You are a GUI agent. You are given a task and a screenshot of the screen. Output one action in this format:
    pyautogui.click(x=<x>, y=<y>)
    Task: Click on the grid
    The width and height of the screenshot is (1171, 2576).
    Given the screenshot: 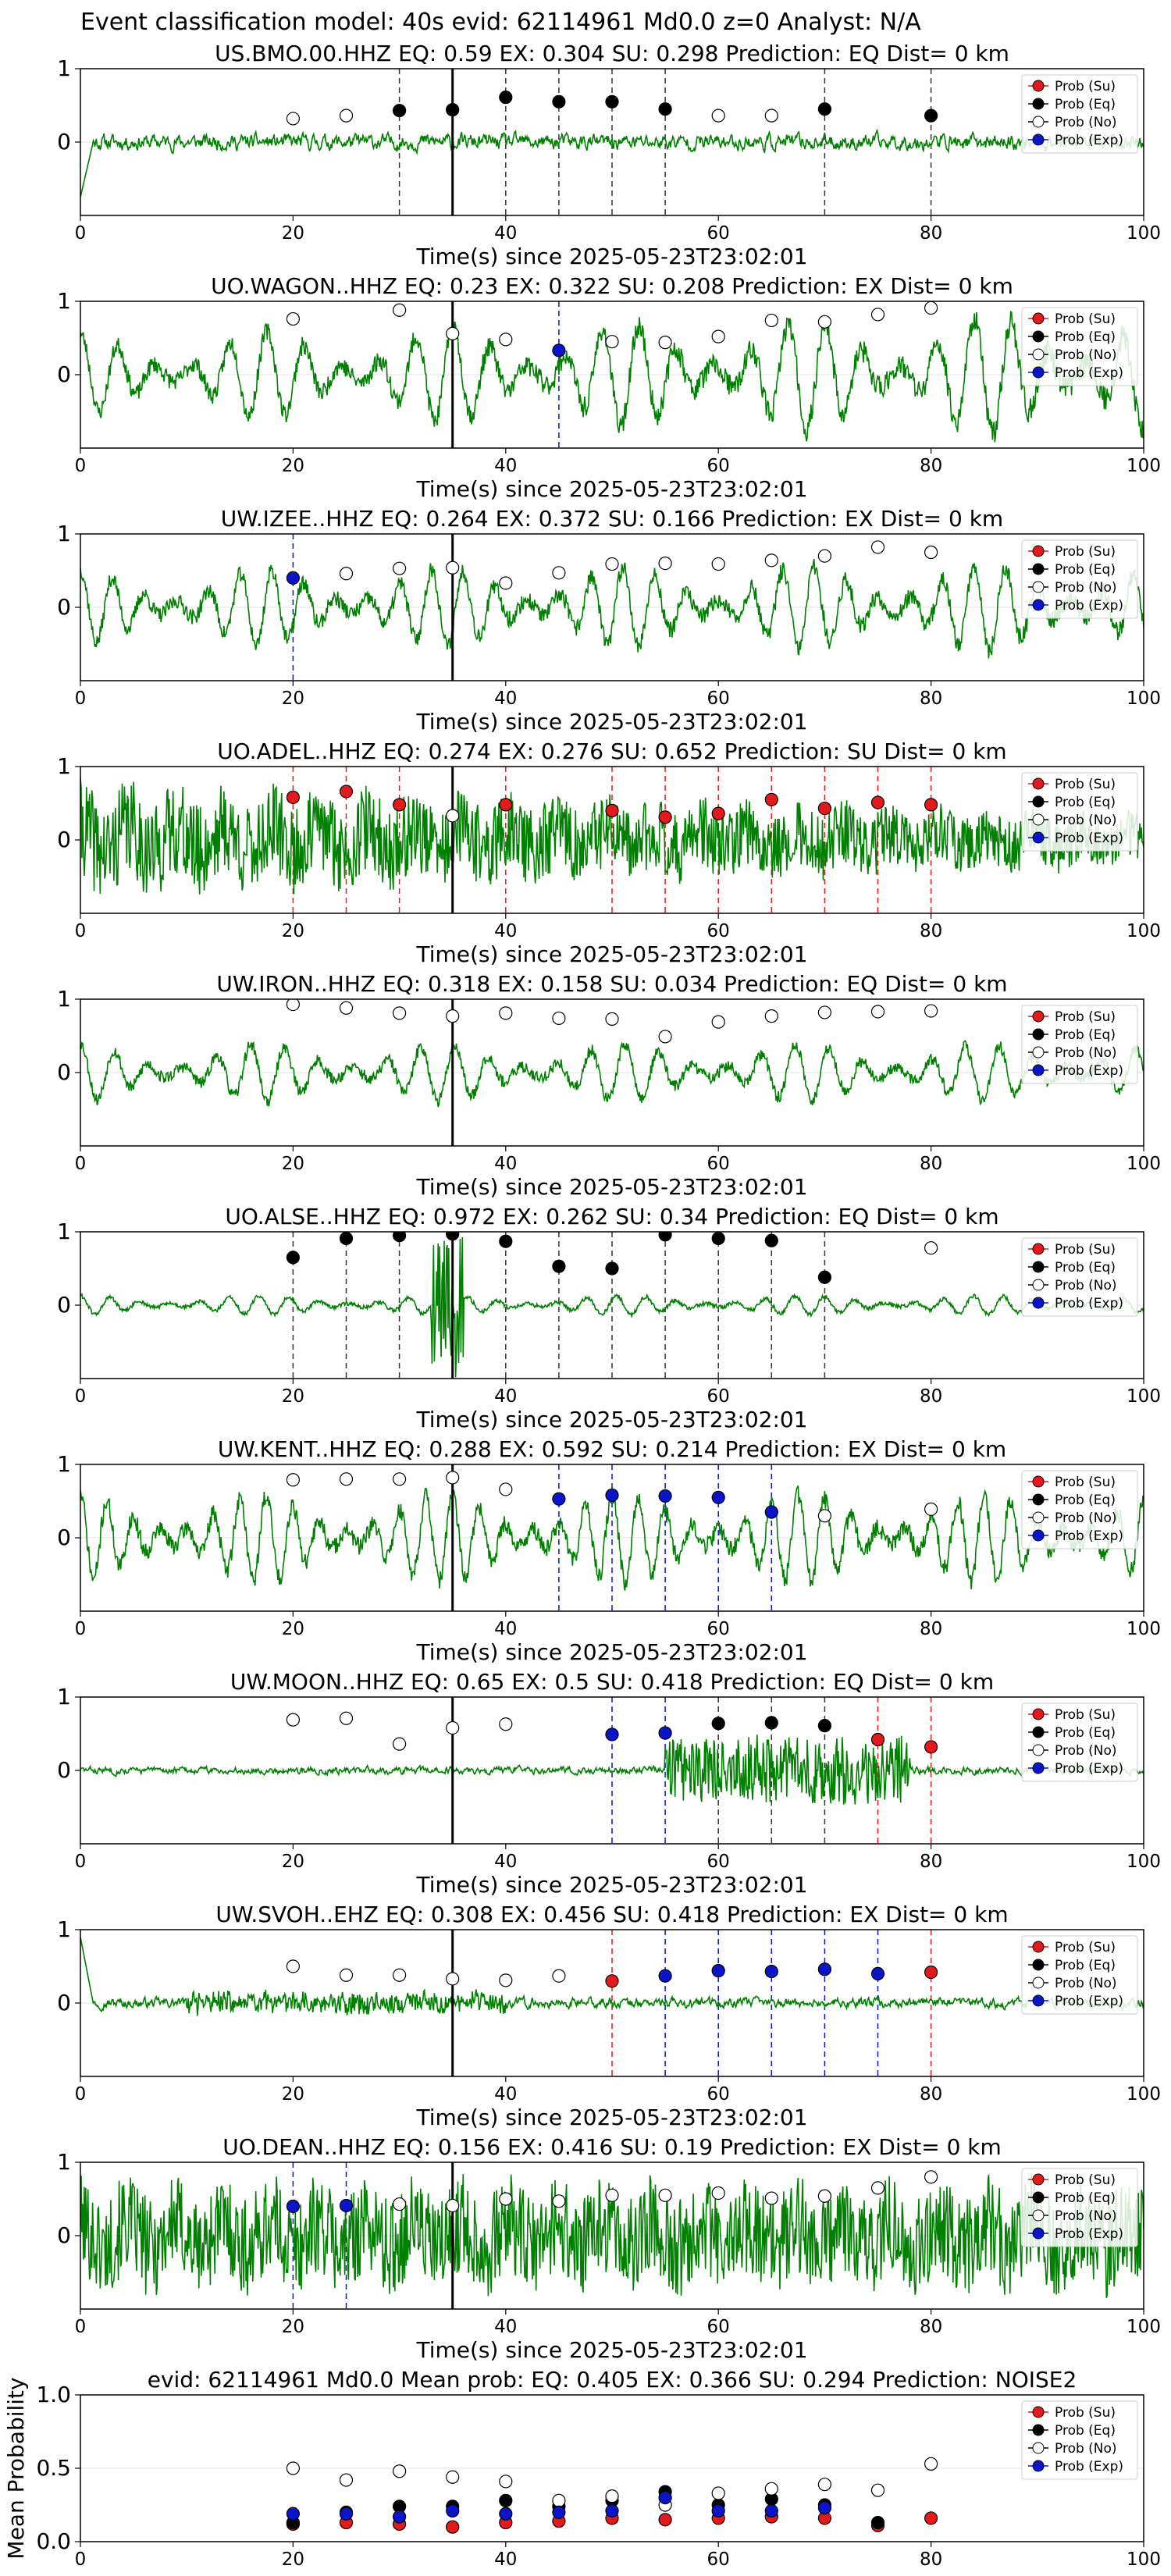 What is the action you would take?
    pyautogui.click(x=612, y=1501)
    